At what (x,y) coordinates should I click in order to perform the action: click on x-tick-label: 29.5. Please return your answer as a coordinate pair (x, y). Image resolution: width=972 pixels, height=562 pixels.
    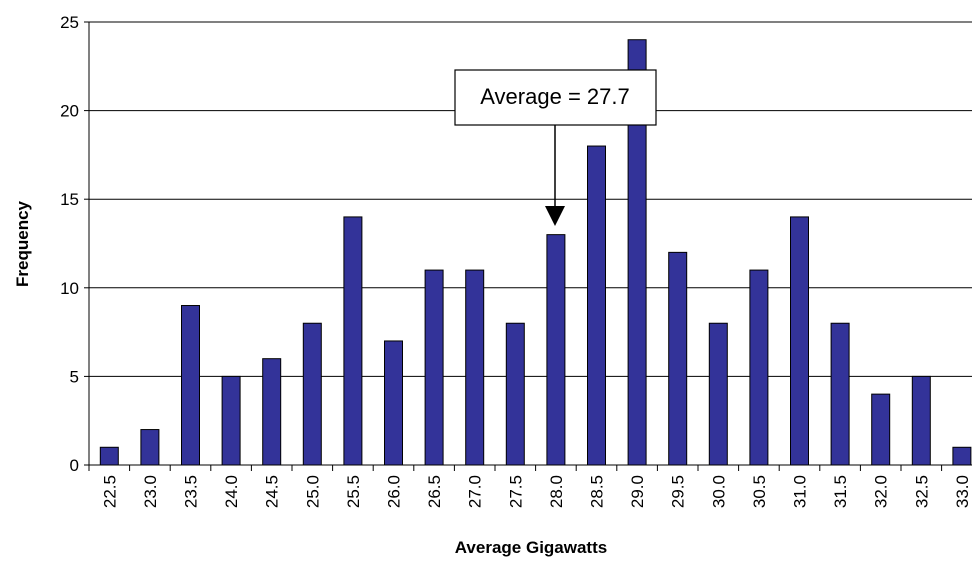
    Looking at the image, I should click on (678, 491).